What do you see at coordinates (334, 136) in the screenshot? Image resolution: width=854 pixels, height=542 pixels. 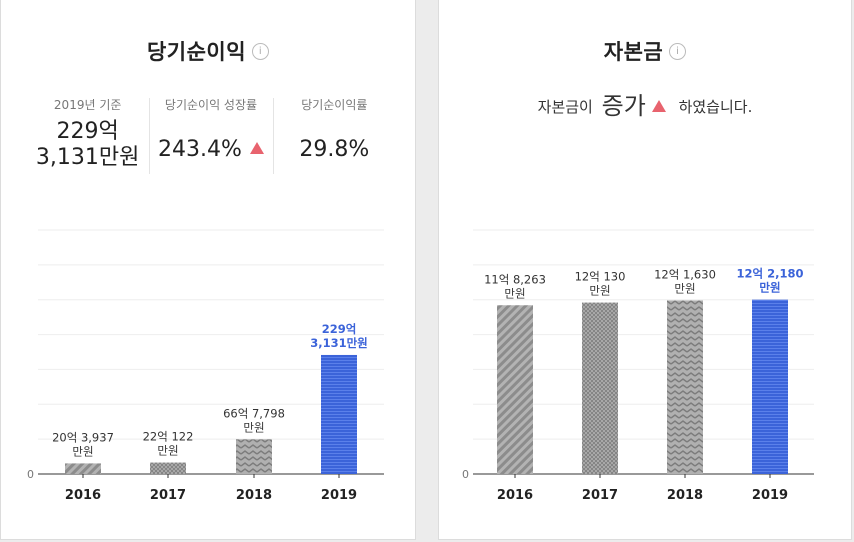 I see `stat-net-margin: 당기순이익률 29.8%` at bounding box center [334, 136].